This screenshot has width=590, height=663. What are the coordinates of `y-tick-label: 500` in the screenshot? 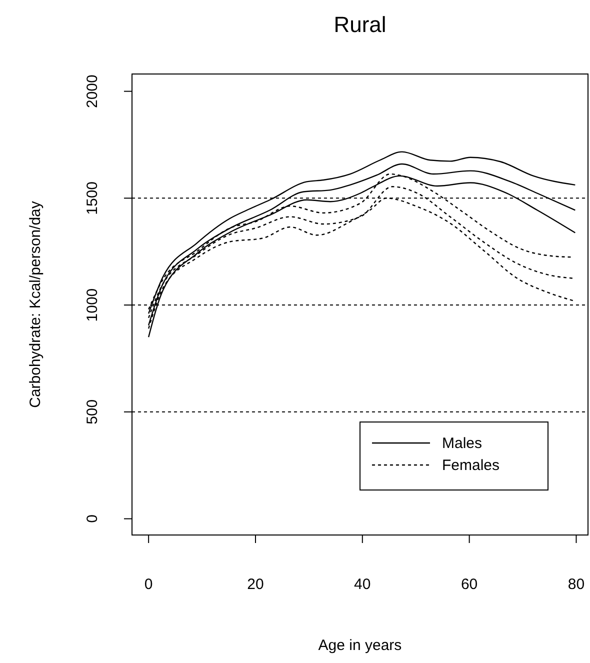 It's located at (92, 411).